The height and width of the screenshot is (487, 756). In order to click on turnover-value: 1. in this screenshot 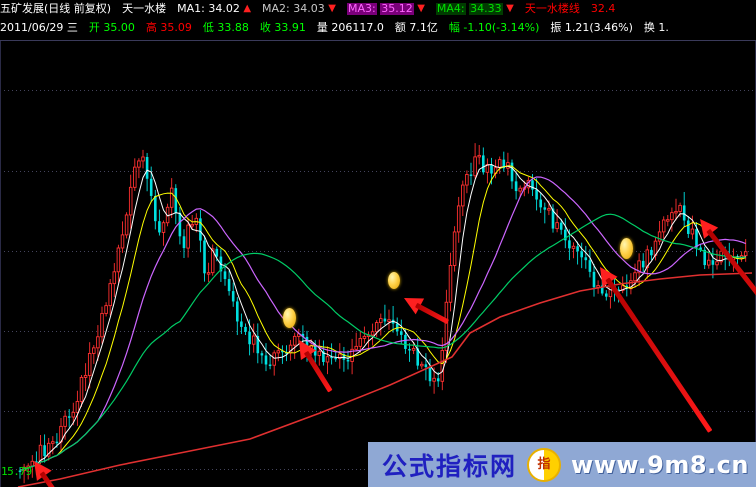, I will do `click(663, 27)`.